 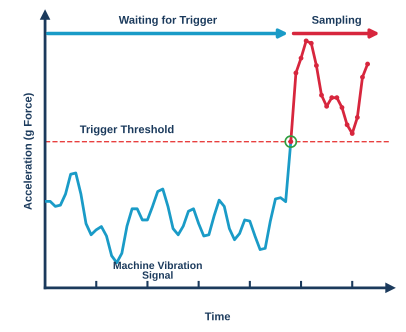 What do you see at coordinates (29, 151) in the screenshot?
I see `y-axis-title: Acceleration (g Force)` at bounding box center [29, 151].